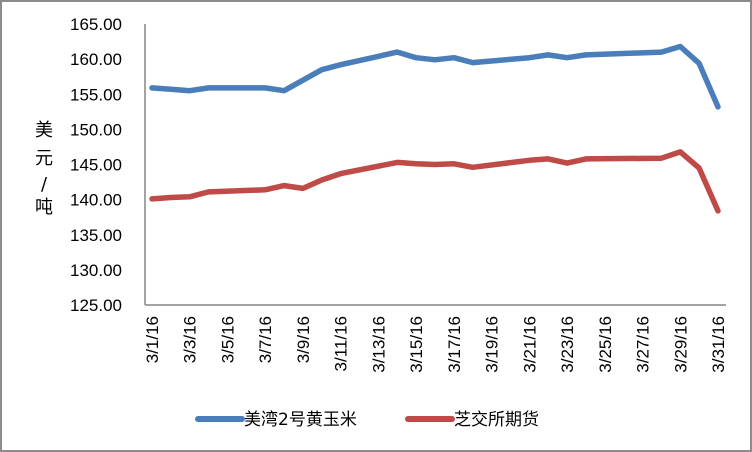  I want to click on x-tick-label: 3/9/16, so click(303, 339).